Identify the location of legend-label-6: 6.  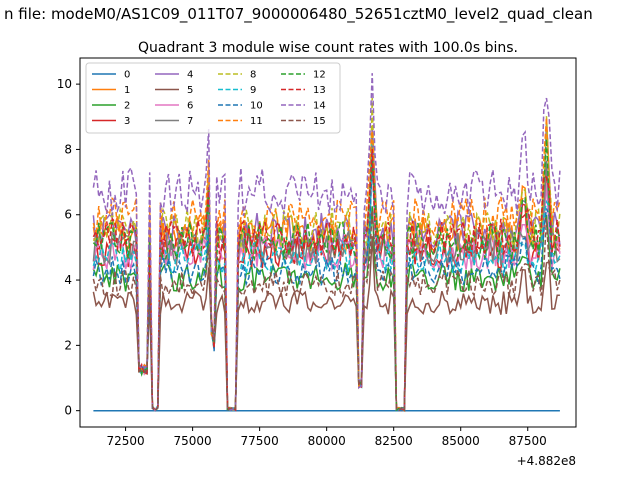
(190, 106).